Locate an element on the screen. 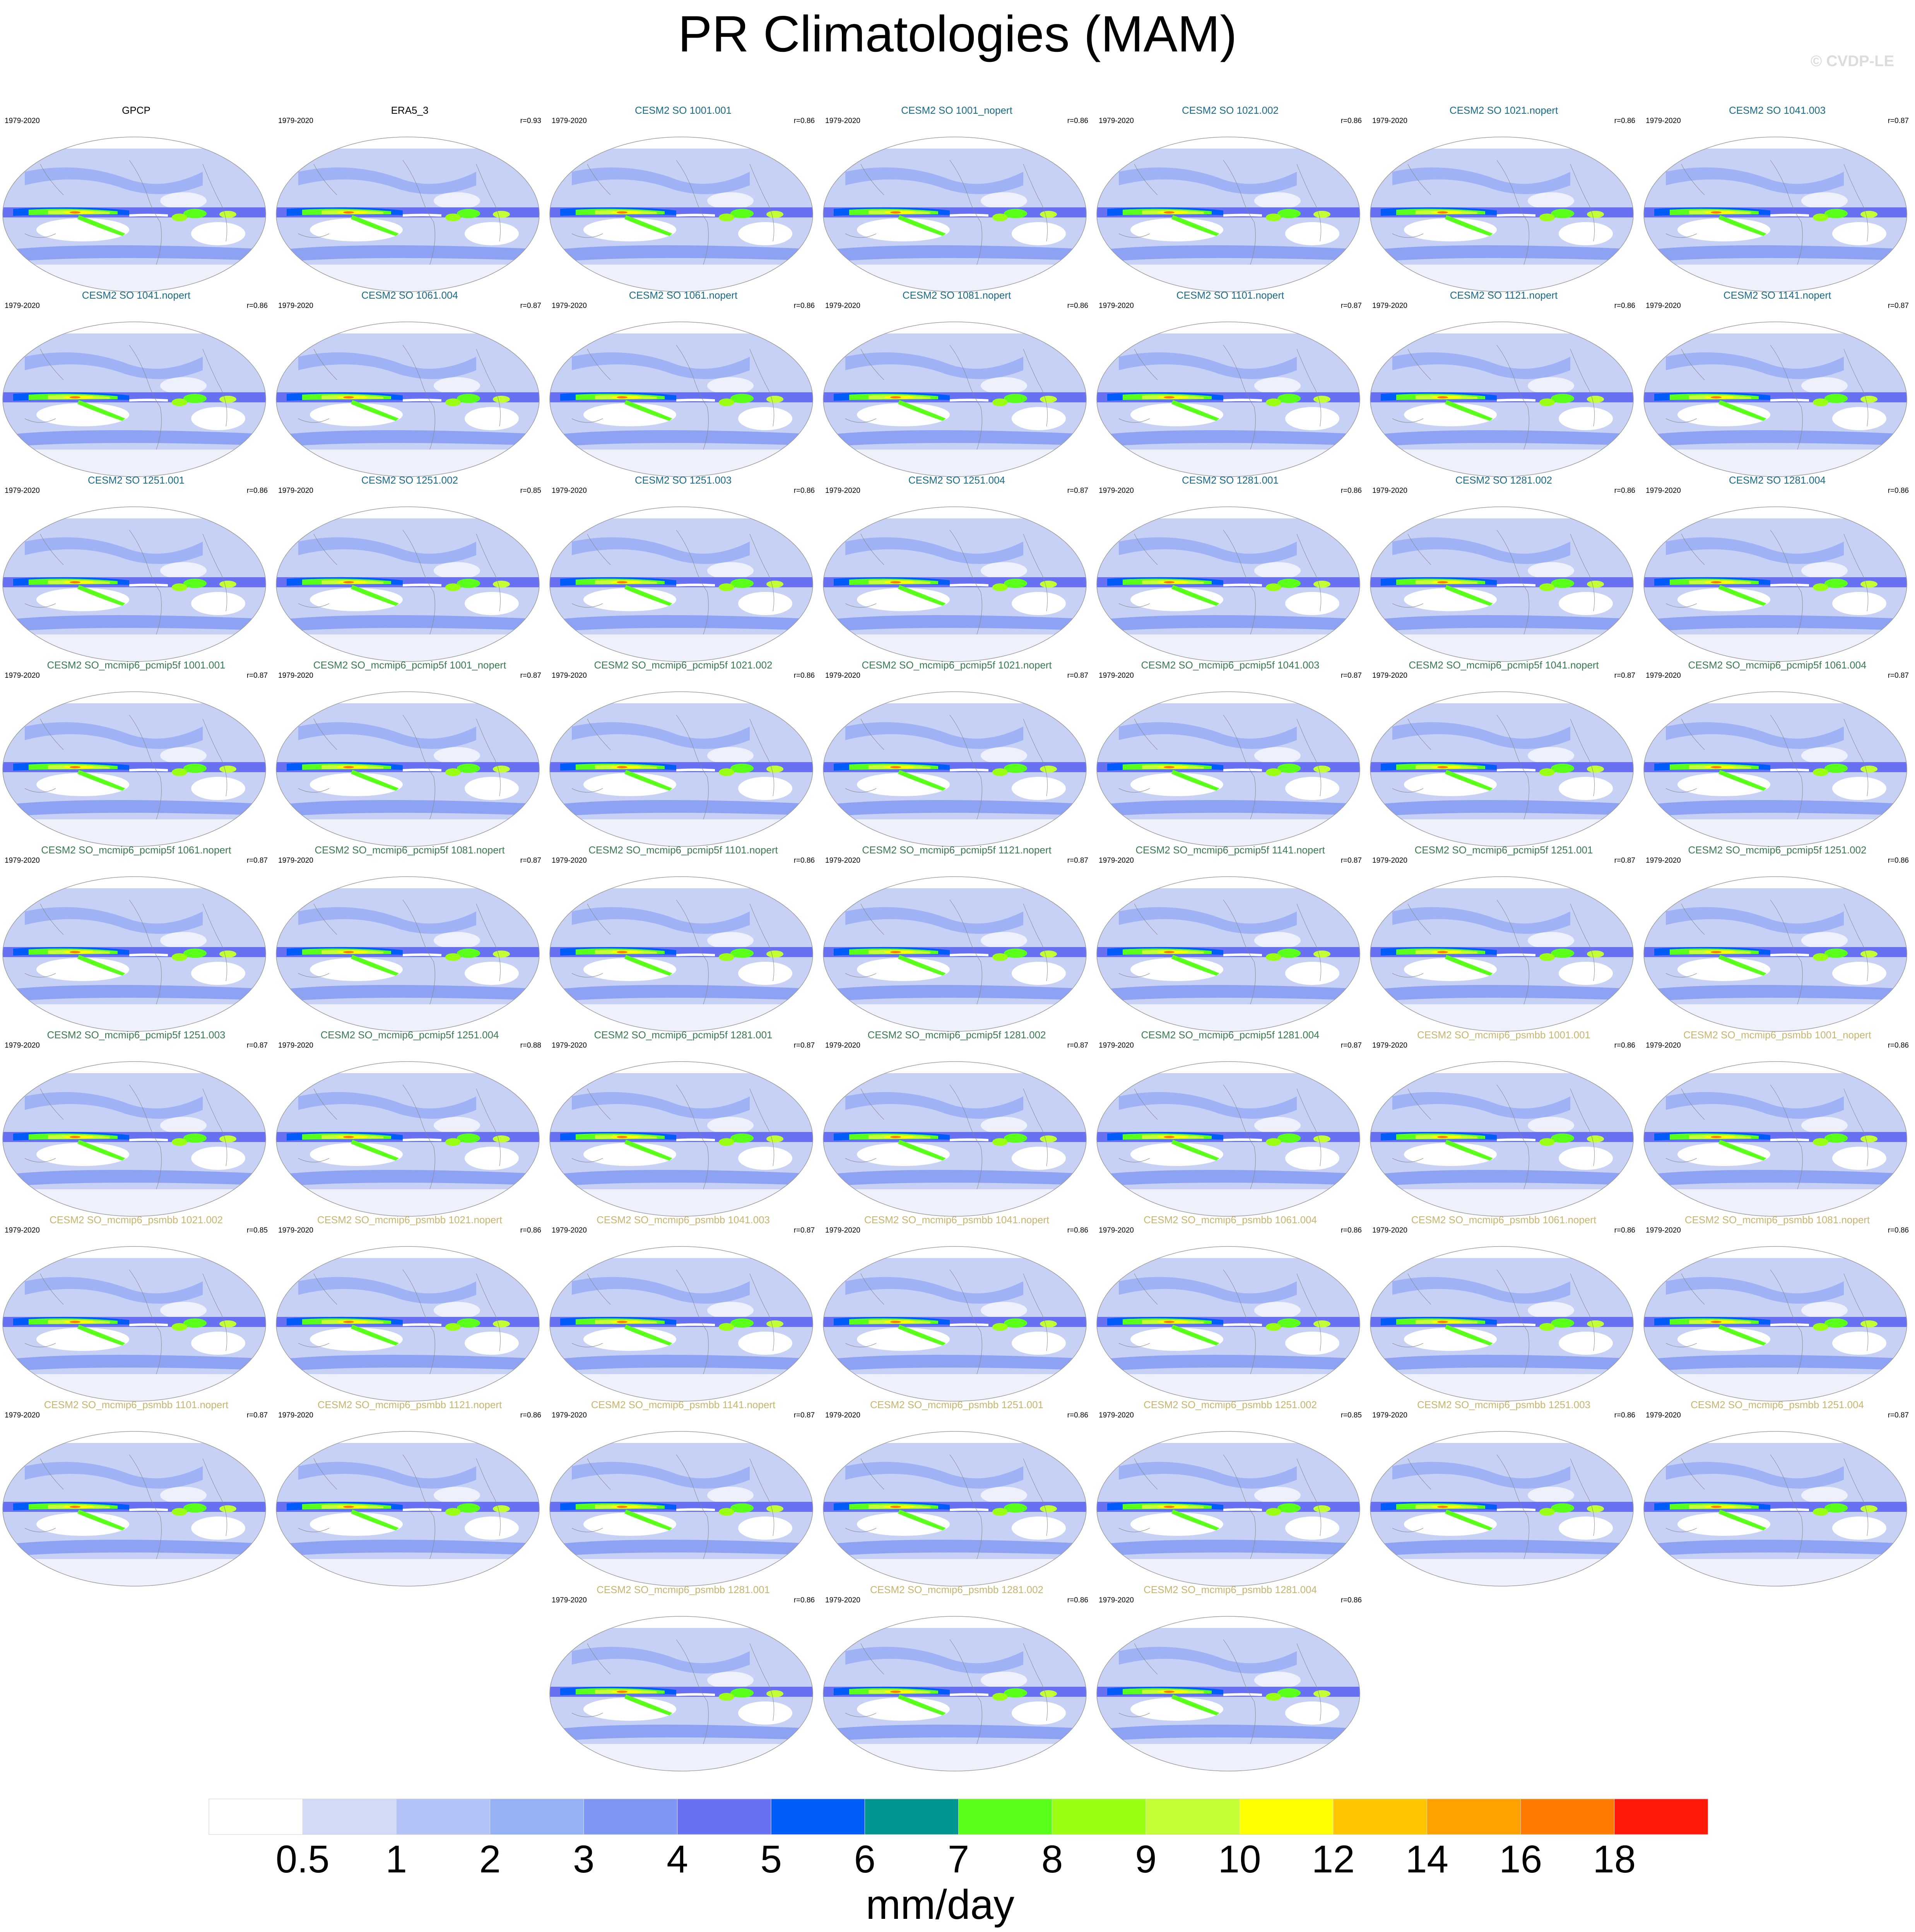 The image size is (1915, 1932). panel-title: CESM2 SO_mcmip6_psmbb 1061.004 is located at coordinates (1230, 1220).